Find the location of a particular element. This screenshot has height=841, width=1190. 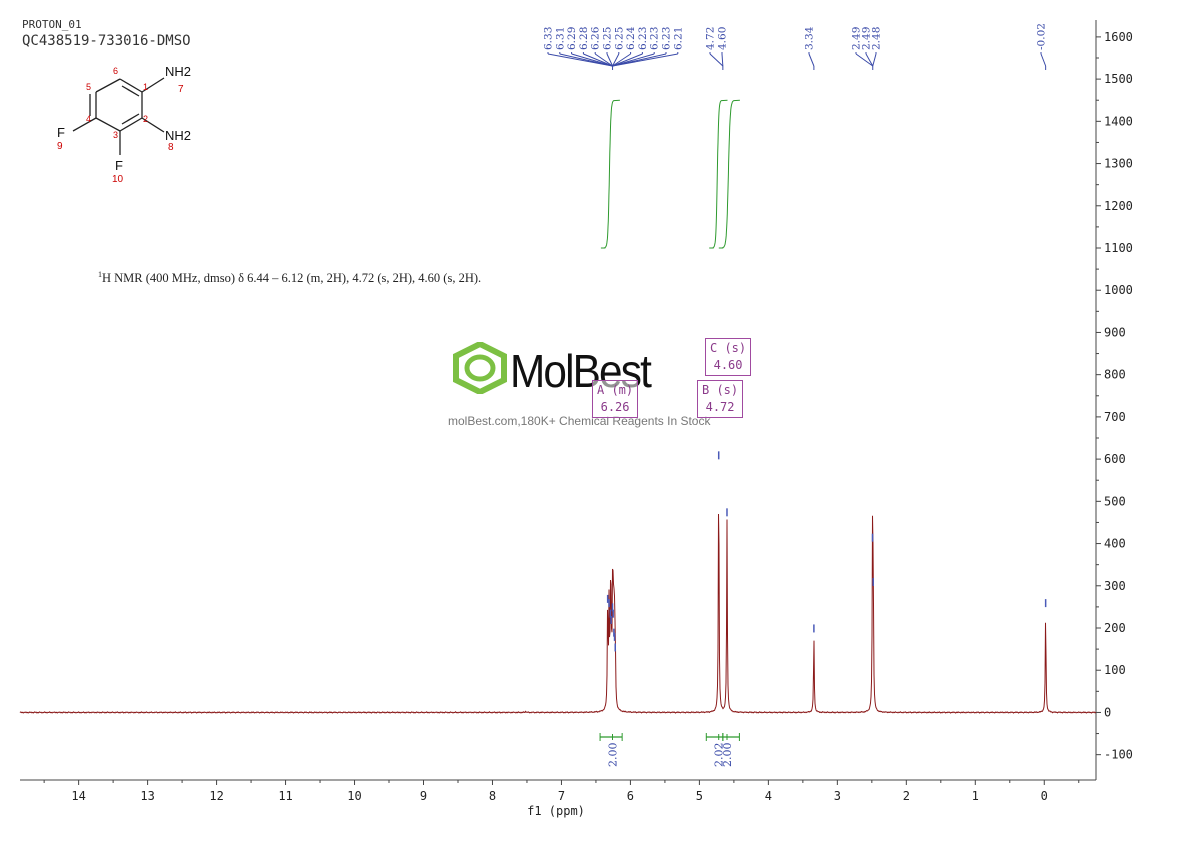

nmr-summary-isotope: 1 is located at coordinates (100, 274).